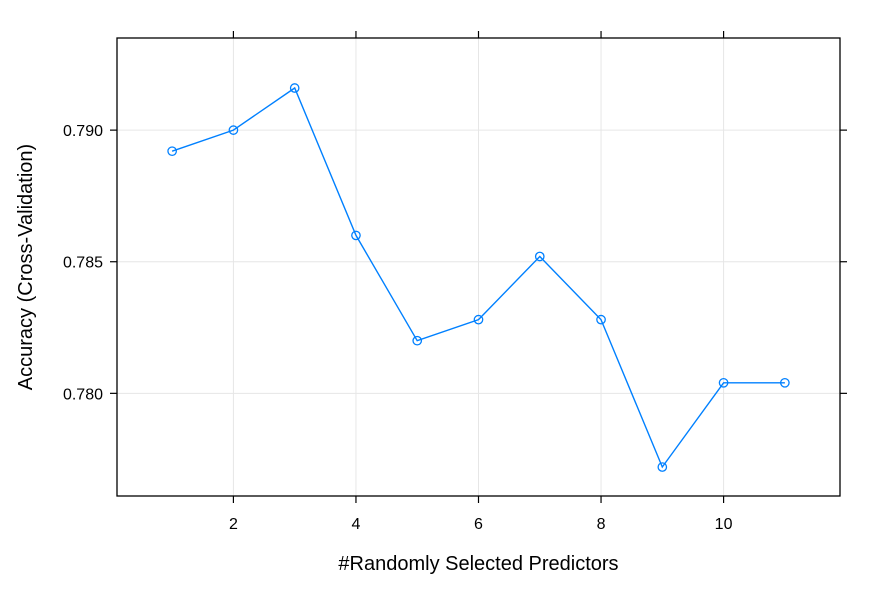 The image size is (882, 592). I want to click on x-tick-label: 2, so click(233, 524).